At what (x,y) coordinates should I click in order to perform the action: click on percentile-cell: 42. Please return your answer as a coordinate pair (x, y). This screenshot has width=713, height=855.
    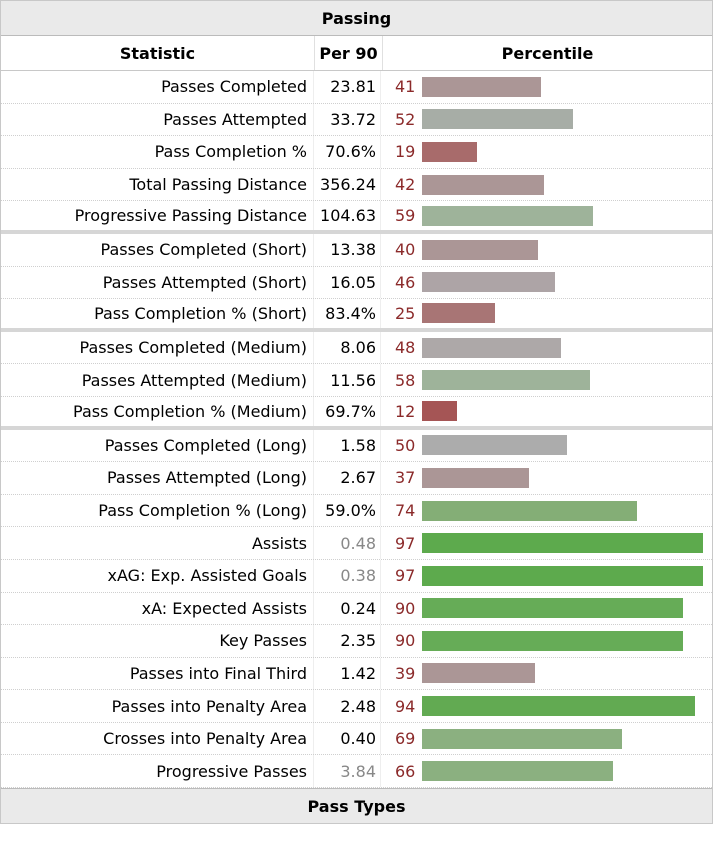
    Looking at the image, I should click on (546, 185).